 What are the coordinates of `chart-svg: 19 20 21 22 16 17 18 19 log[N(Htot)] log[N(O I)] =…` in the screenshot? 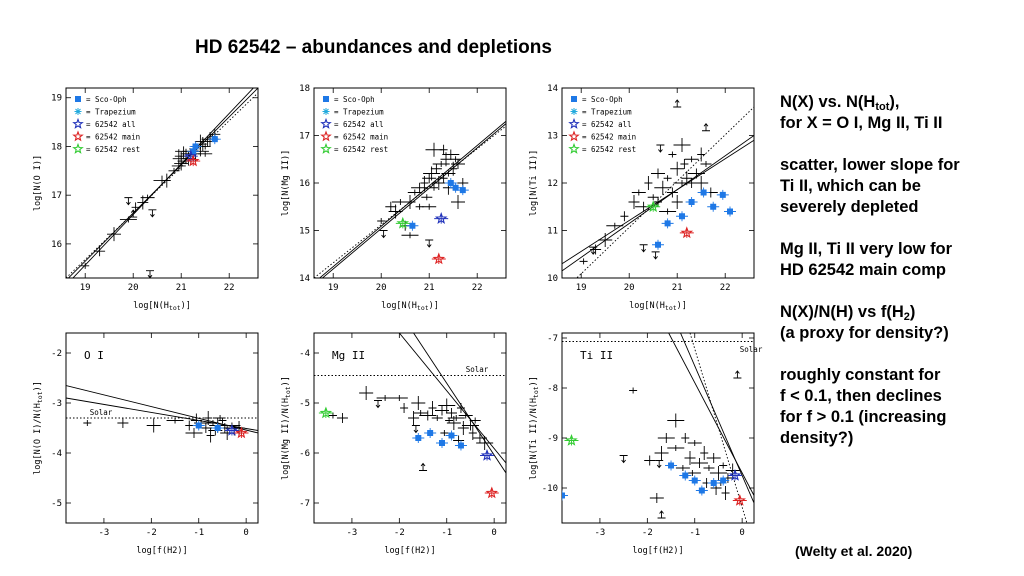 It's located at (146, 199).